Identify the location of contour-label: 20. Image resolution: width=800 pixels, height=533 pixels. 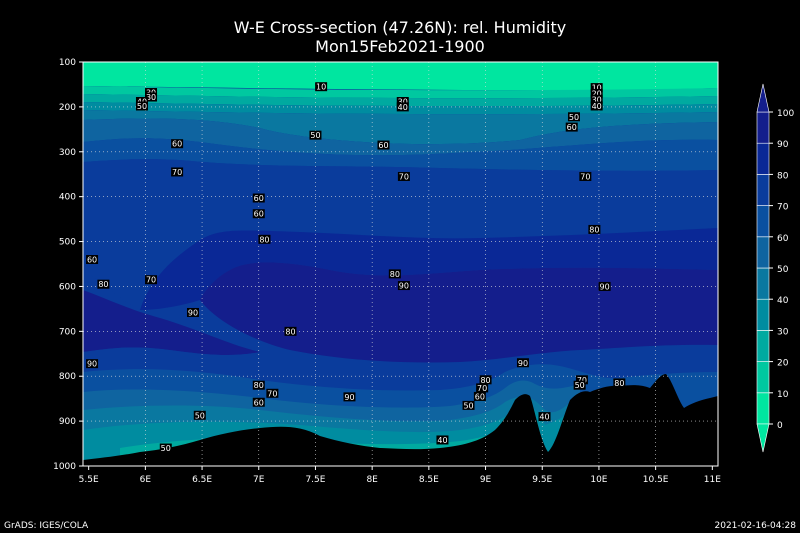
(596, 93).